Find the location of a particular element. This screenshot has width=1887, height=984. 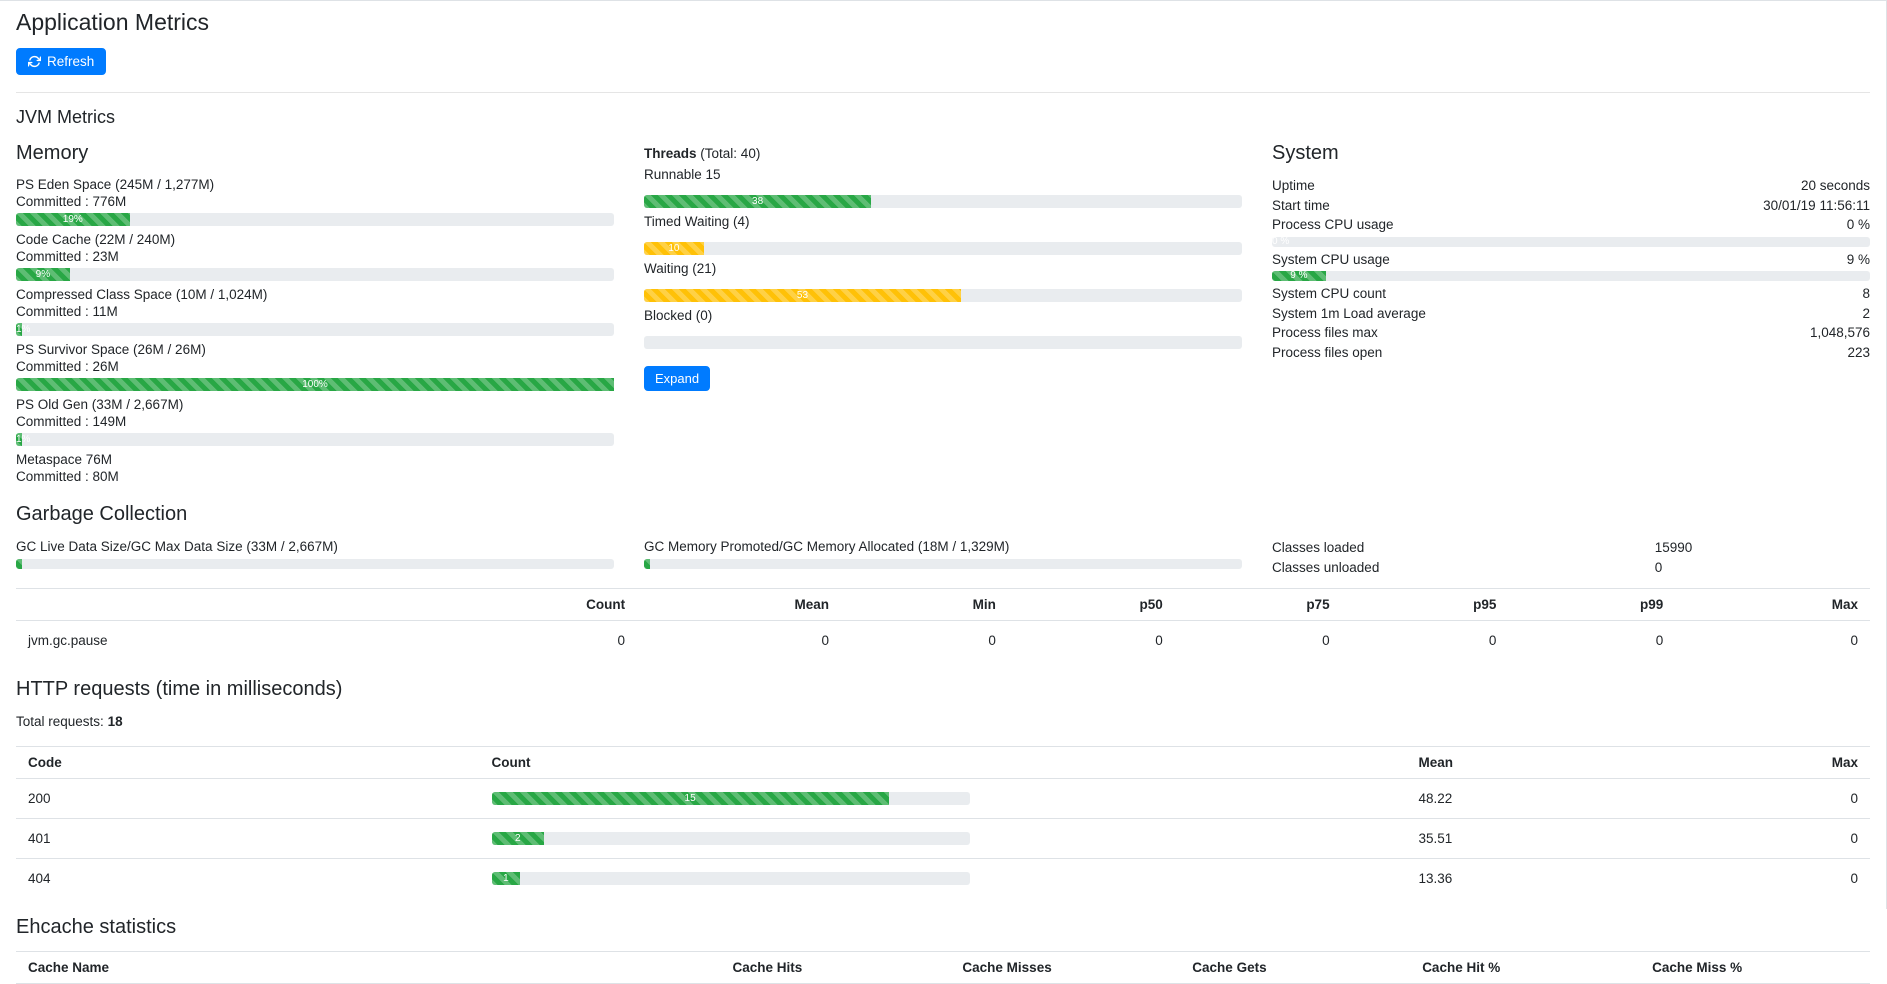

thread-item-label: Blocked (0) is located at coordinates (678, 315).